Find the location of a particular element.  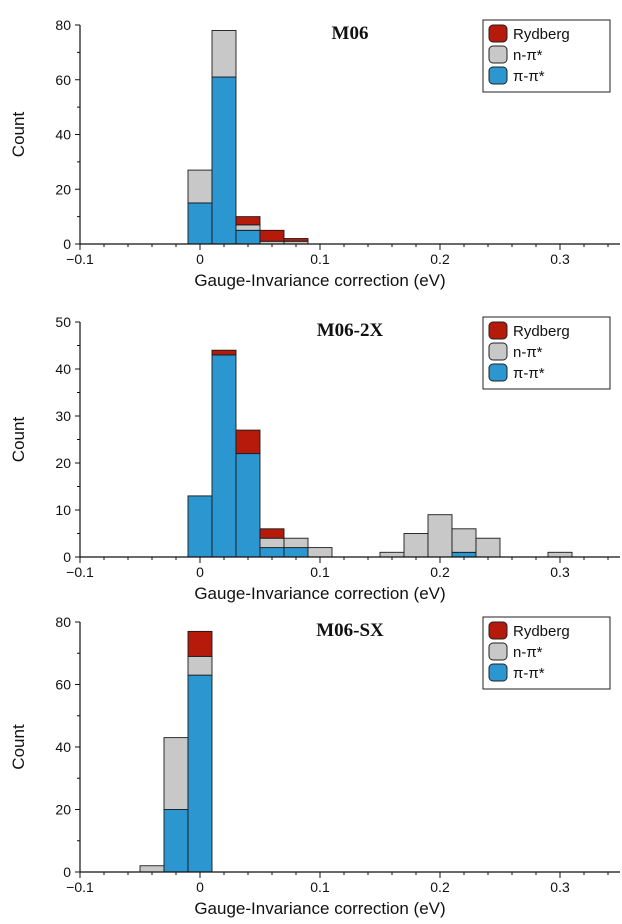

y-tick-label: 50 is located at coordinates (63, 322).